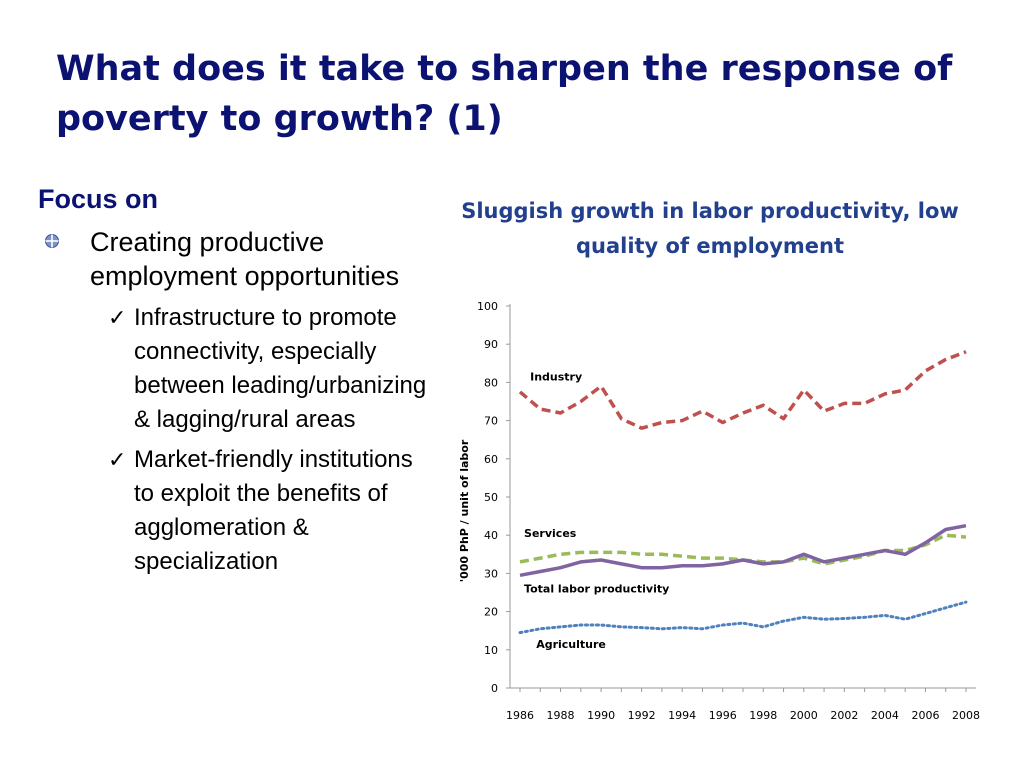 The height and width of the screenshot is (768, 1024). What do you see at coordinates (52, 241) in the screenshot?
I see `bullet-icon` at bounding box center [52, 241].